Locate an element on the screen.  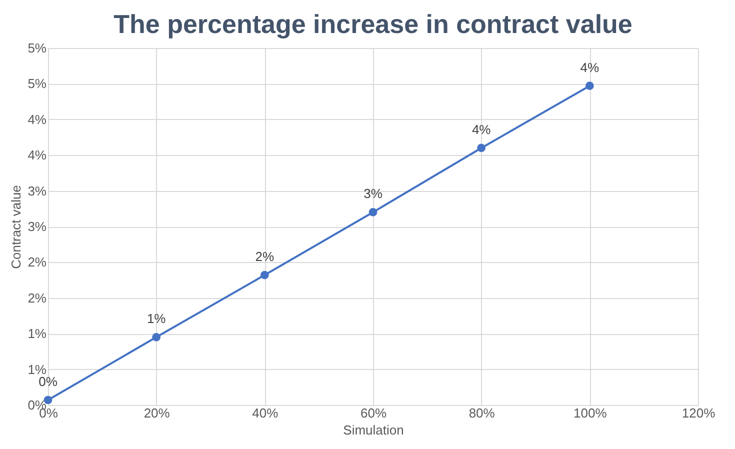
data-label: 2% is located at coordinates (264, 256).